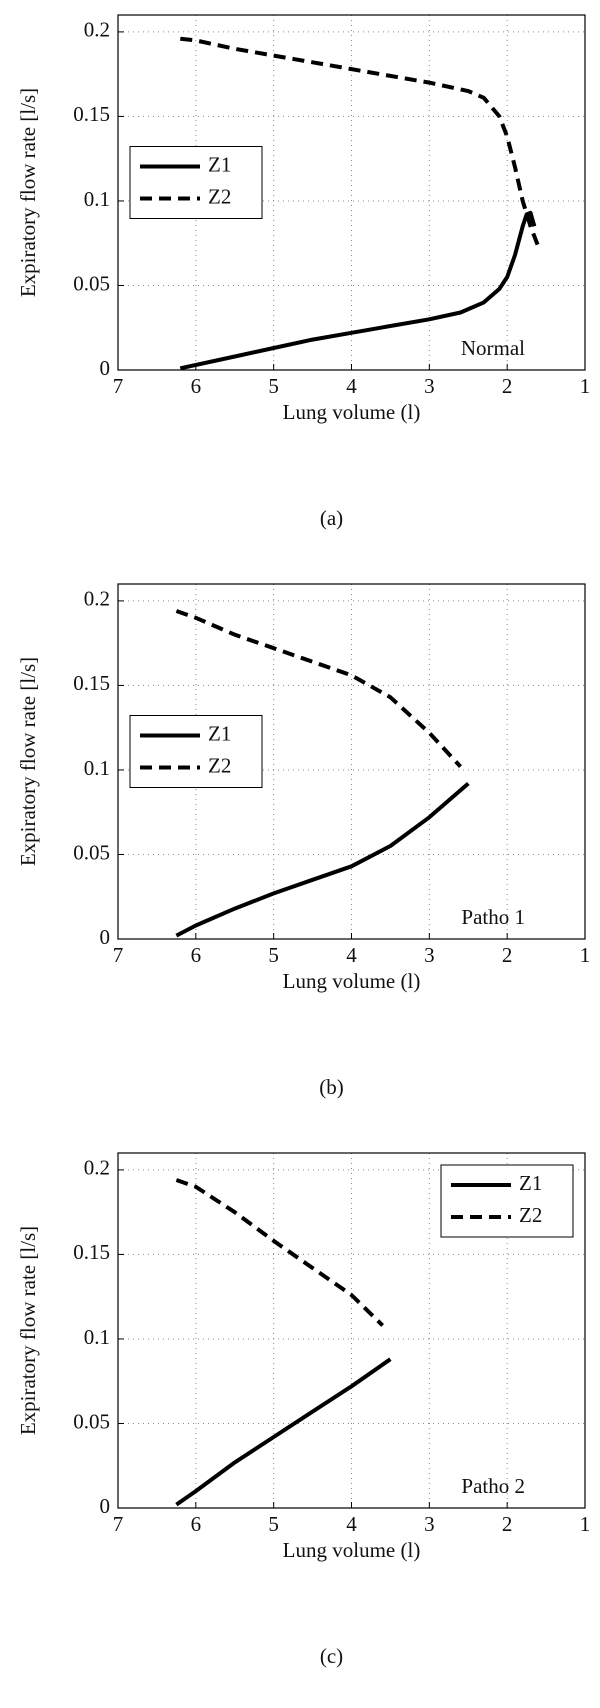 The width and height of the screenshot is (600, 1708). Describe the element at coordinates (493, 1486) in the screenshot. I see `annotation: Patho 2` at that location.